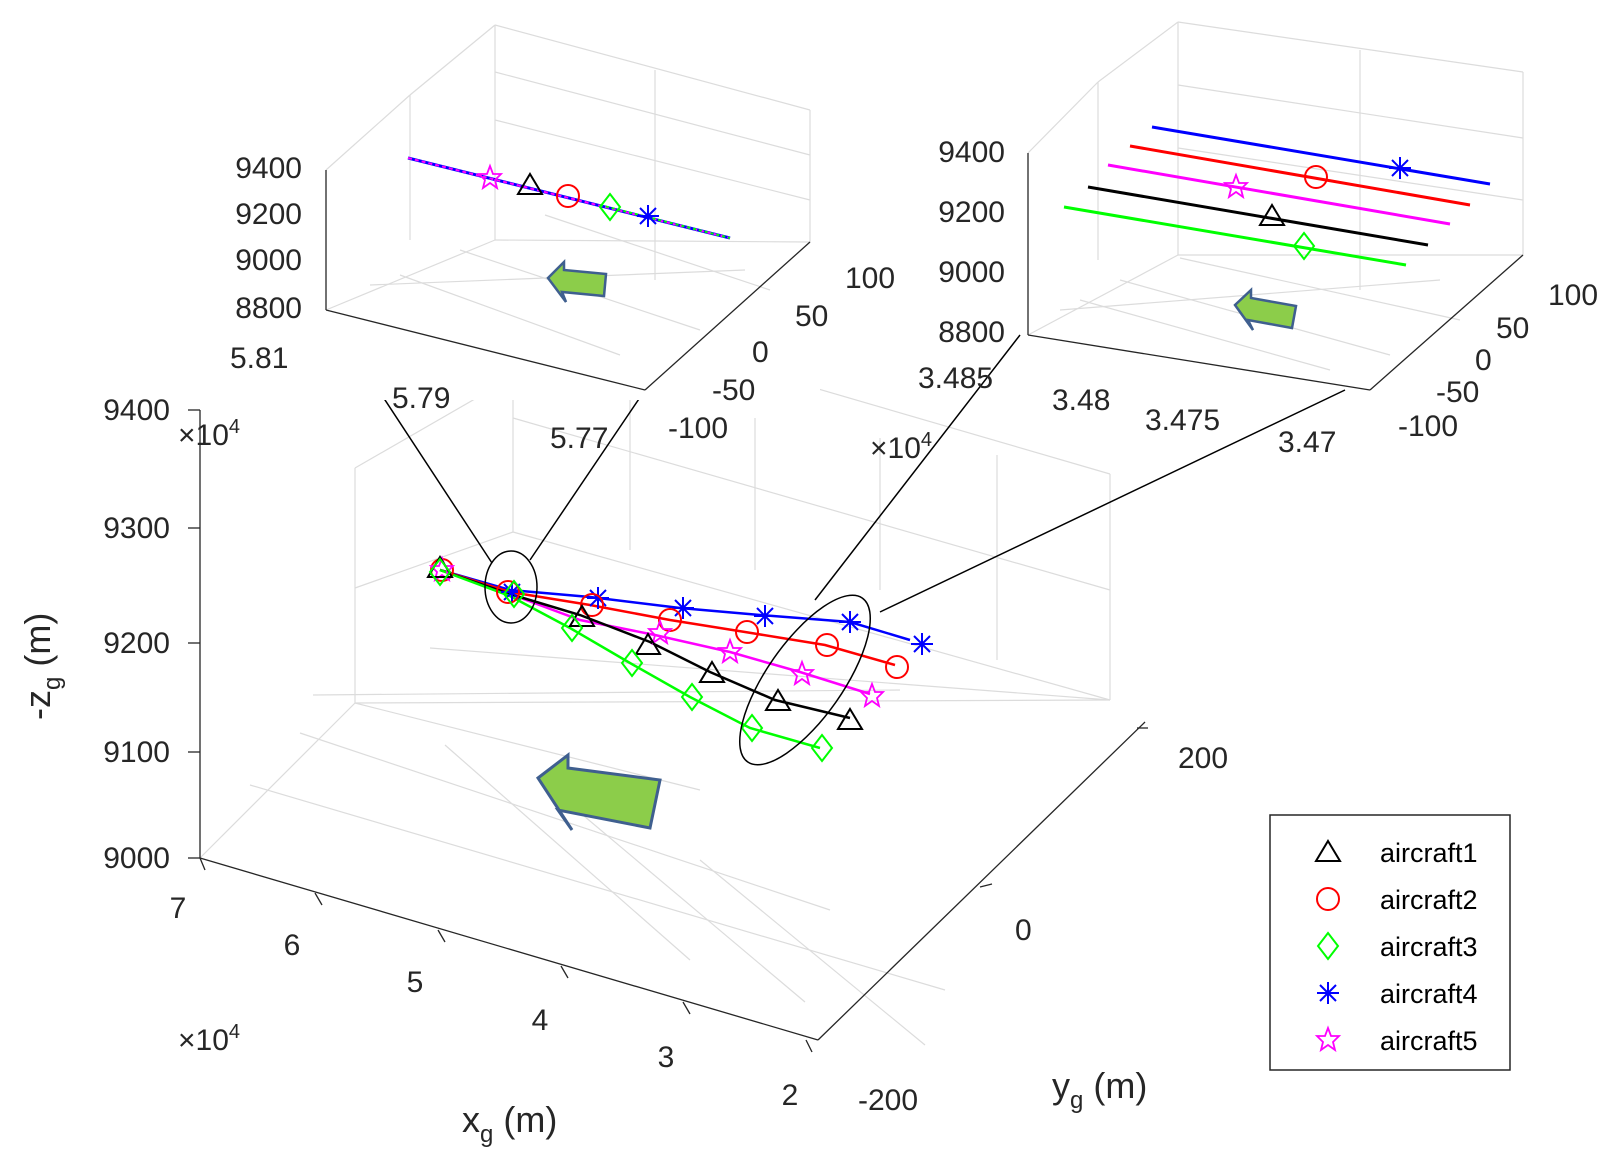 The height and width of the screenshot is (1173, 1618). Describe the element at coordinates (136, 858) in the screenshot. I see `main-ztick-9000: 9000` at that location.